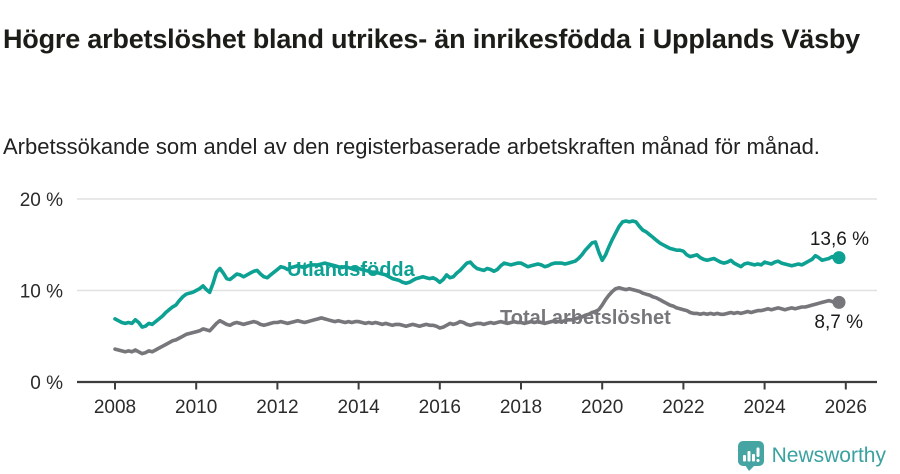  What do you see at coordinates (41, 292) in the screenshot?
I see `y-tick-label: 10 %` at bounding box center [41, 292].